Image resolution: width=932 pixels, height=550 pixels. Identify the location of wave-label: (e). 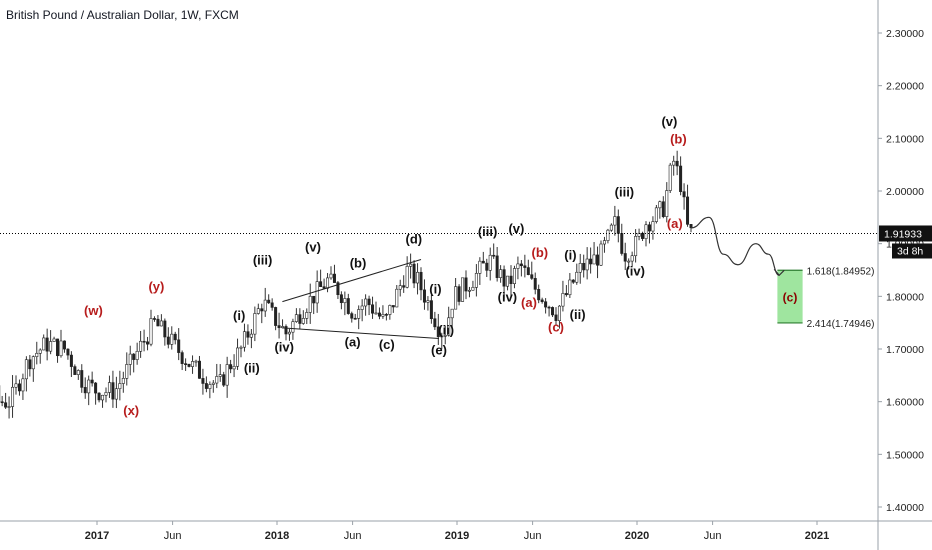
(439, 349).